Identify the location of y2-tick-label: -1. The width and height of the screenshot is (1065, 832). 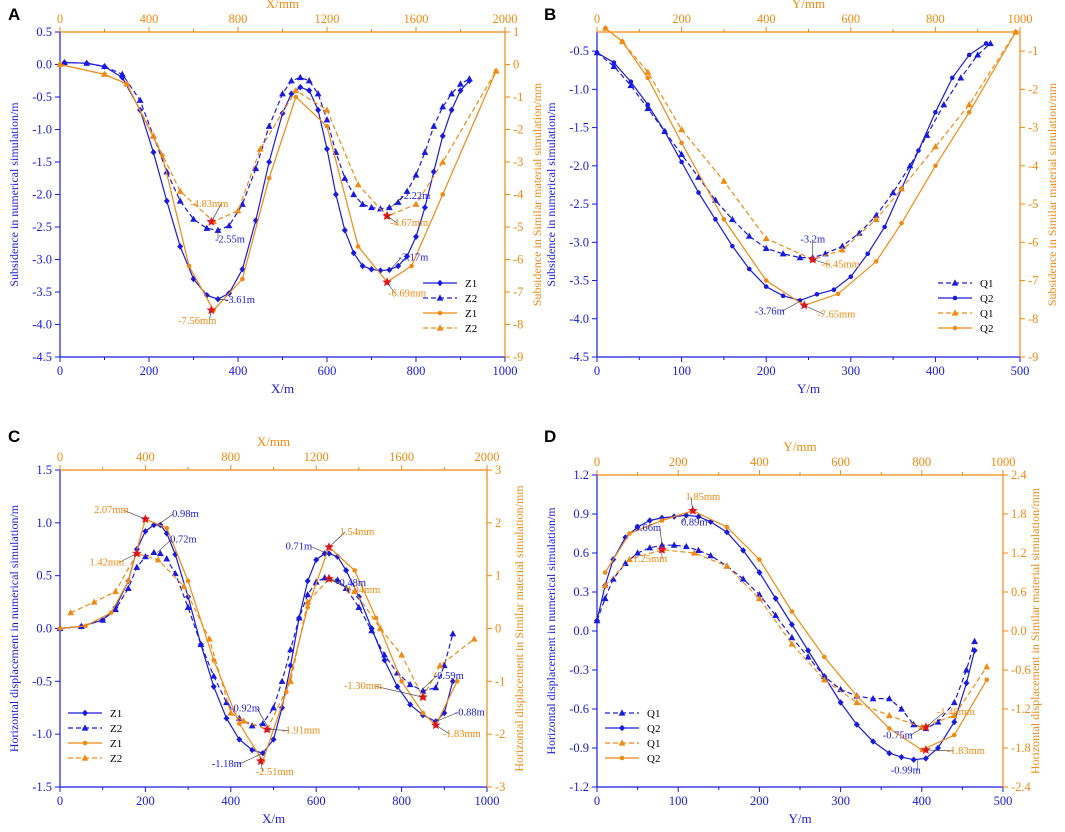
(500, 681).